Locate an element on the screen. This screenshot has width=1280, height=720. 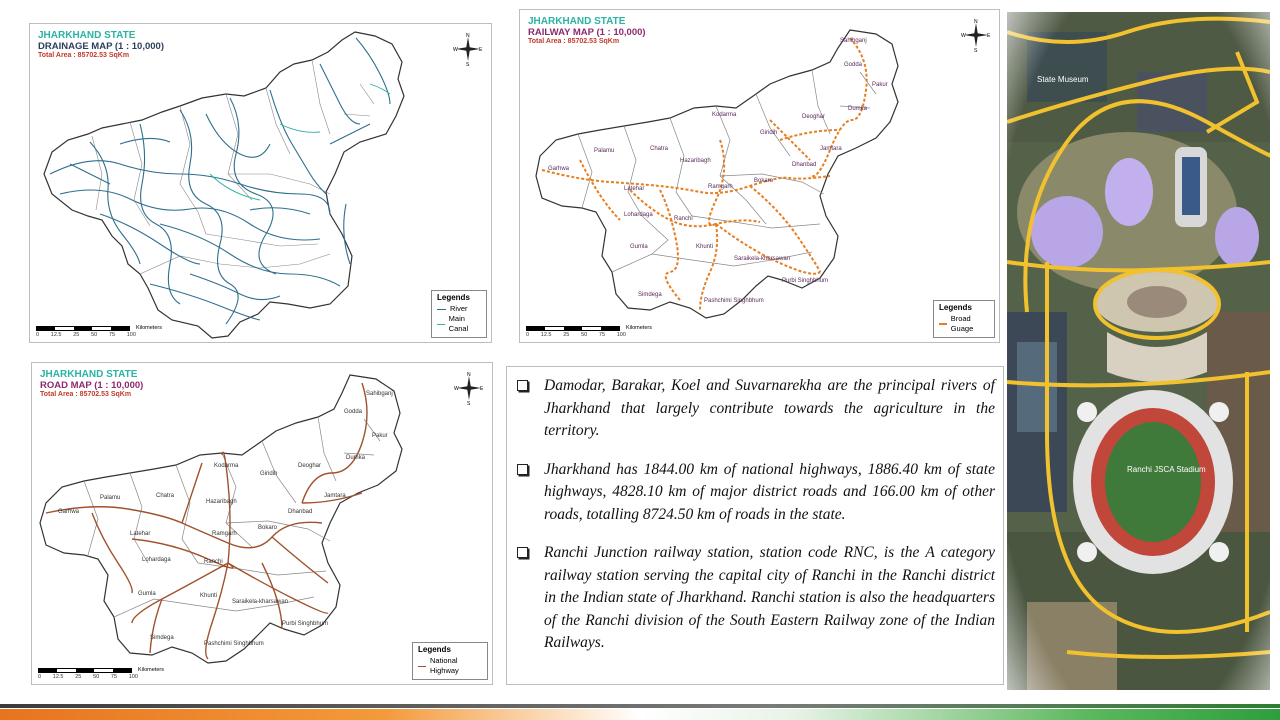
railway-scale-unit: Kilometers is located at coordinates (639, 328).